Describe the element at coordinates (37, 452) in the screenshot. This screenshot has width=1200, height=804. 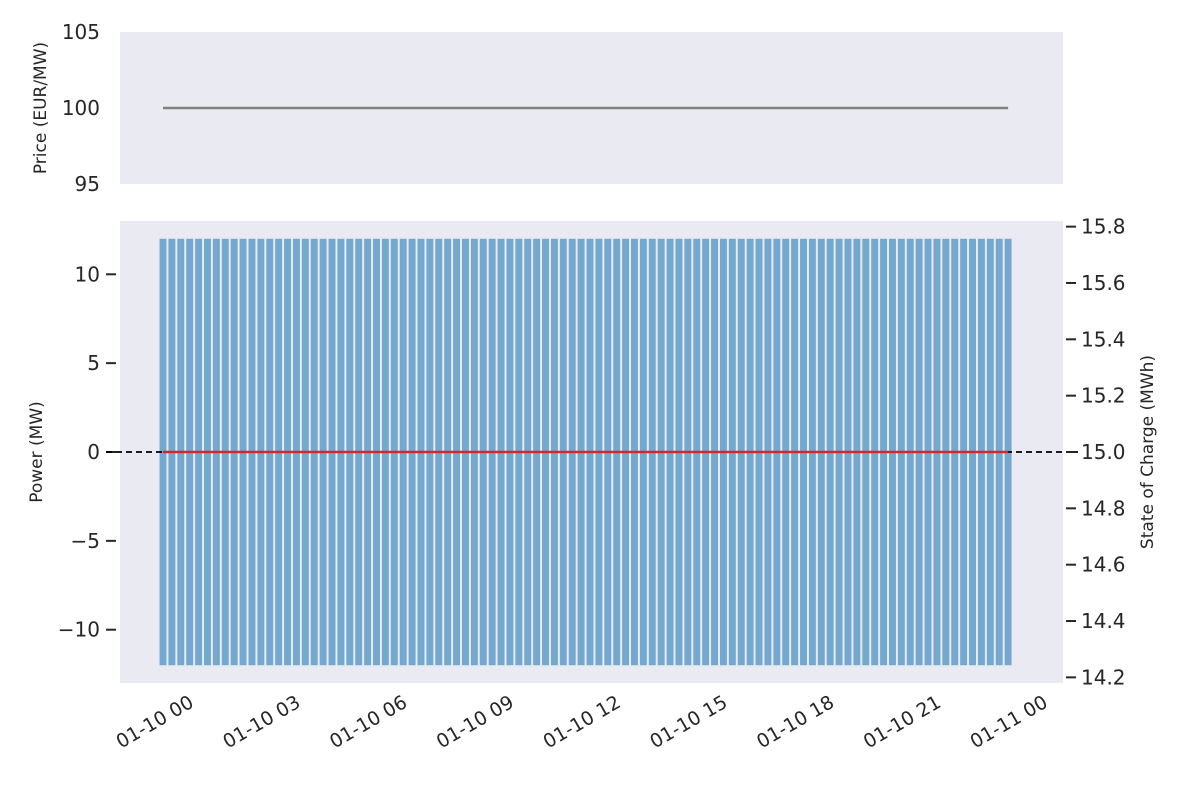
I see `power-ylabel: Power (MW)` at that location.